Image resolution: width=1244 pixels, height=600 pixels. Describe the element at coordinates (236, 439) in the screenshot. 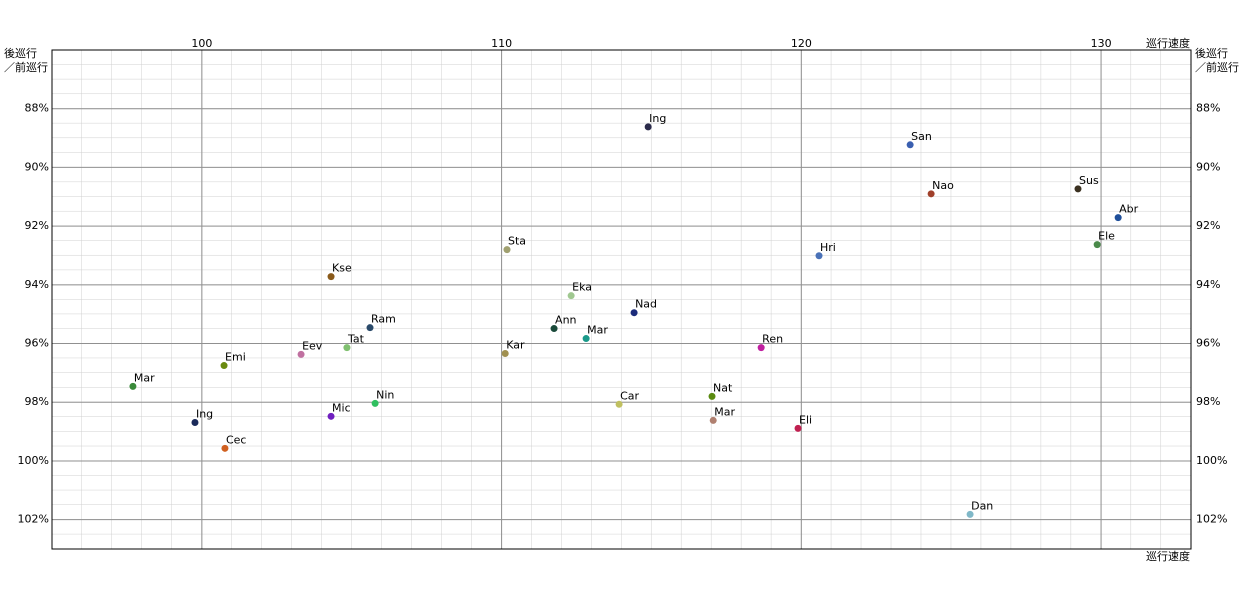

I see `point-label: Cec` at that location.